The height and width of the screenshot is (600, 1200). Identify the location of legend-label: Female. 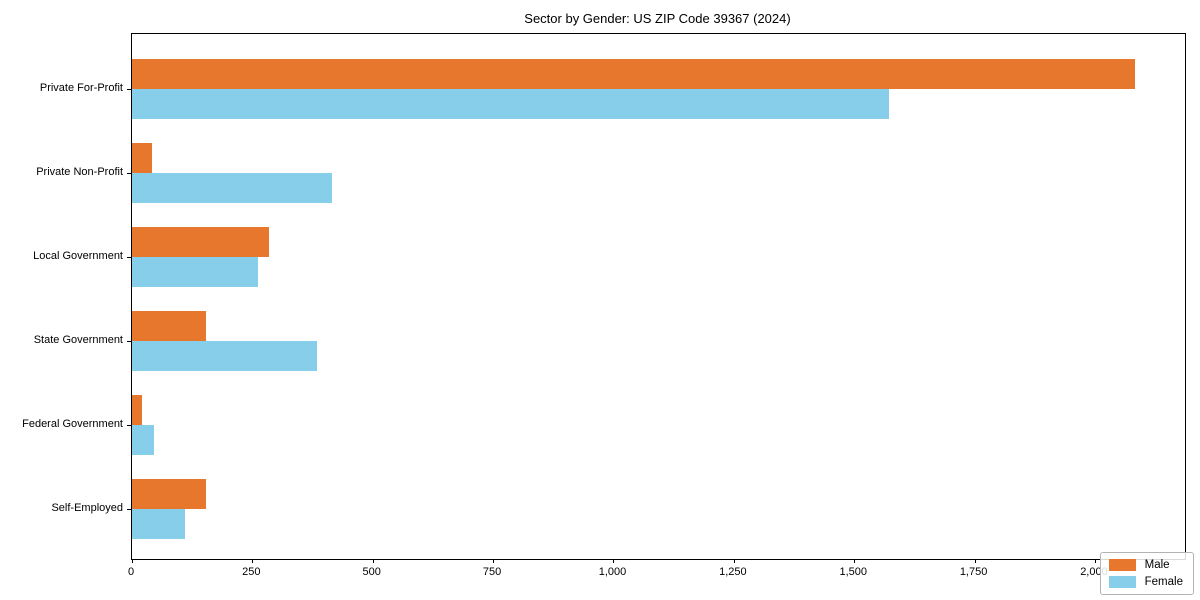
(1163, 582).